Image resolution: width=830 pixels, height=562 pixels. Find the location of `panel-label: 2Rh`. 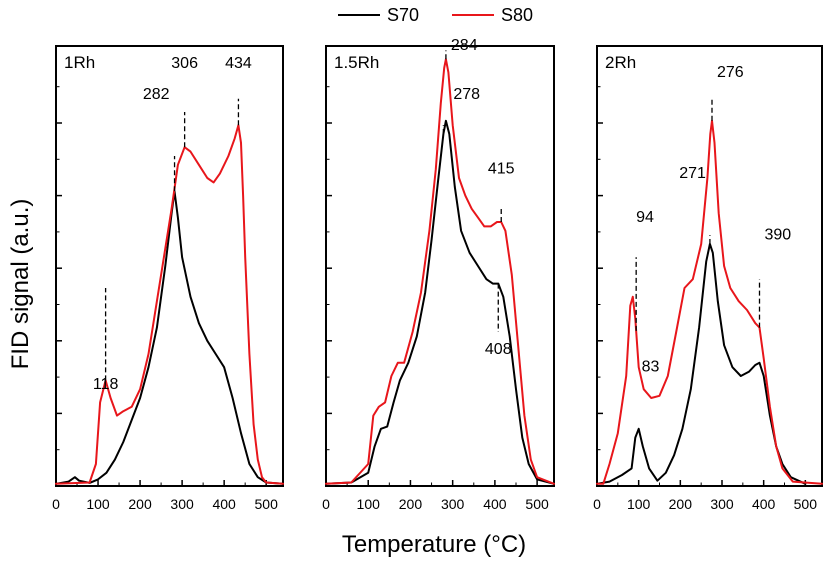

panel-label: 2Rh is located at coordinates (620, 62).